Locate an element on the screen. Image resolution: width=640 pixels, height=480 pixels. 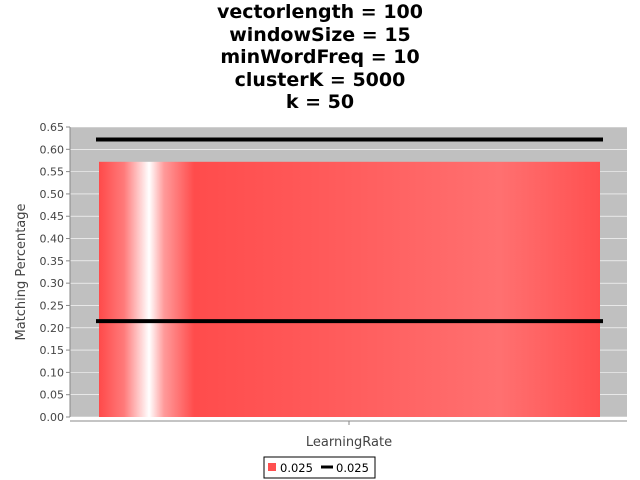
y-tick-label: 0.30 is located at coordinates (52, 283).